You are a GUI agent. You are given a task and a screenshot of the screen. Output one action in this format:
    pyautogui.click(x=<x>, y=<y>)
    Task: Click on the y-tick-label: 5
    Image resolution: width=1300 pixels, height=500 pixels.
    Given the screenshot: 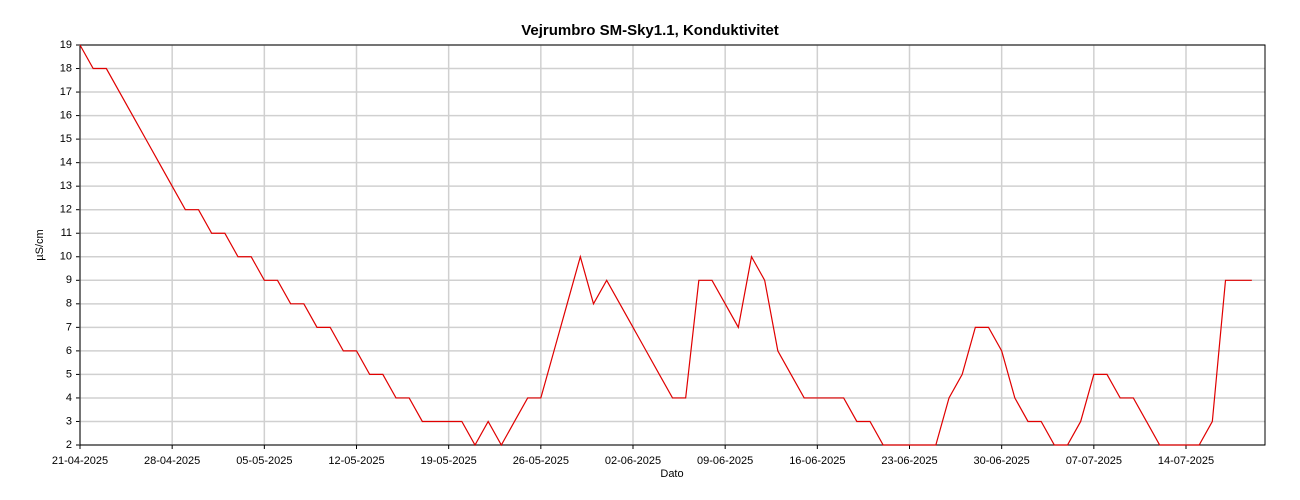 What is the action you would take?
    pyautogui.click(x=69, y=374)
    